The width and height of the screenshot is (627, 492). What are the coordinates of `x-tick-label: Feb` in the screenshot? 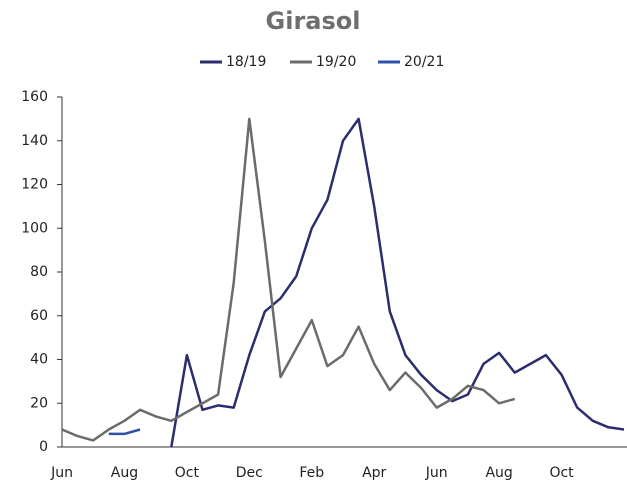 It's located at (311, 473).